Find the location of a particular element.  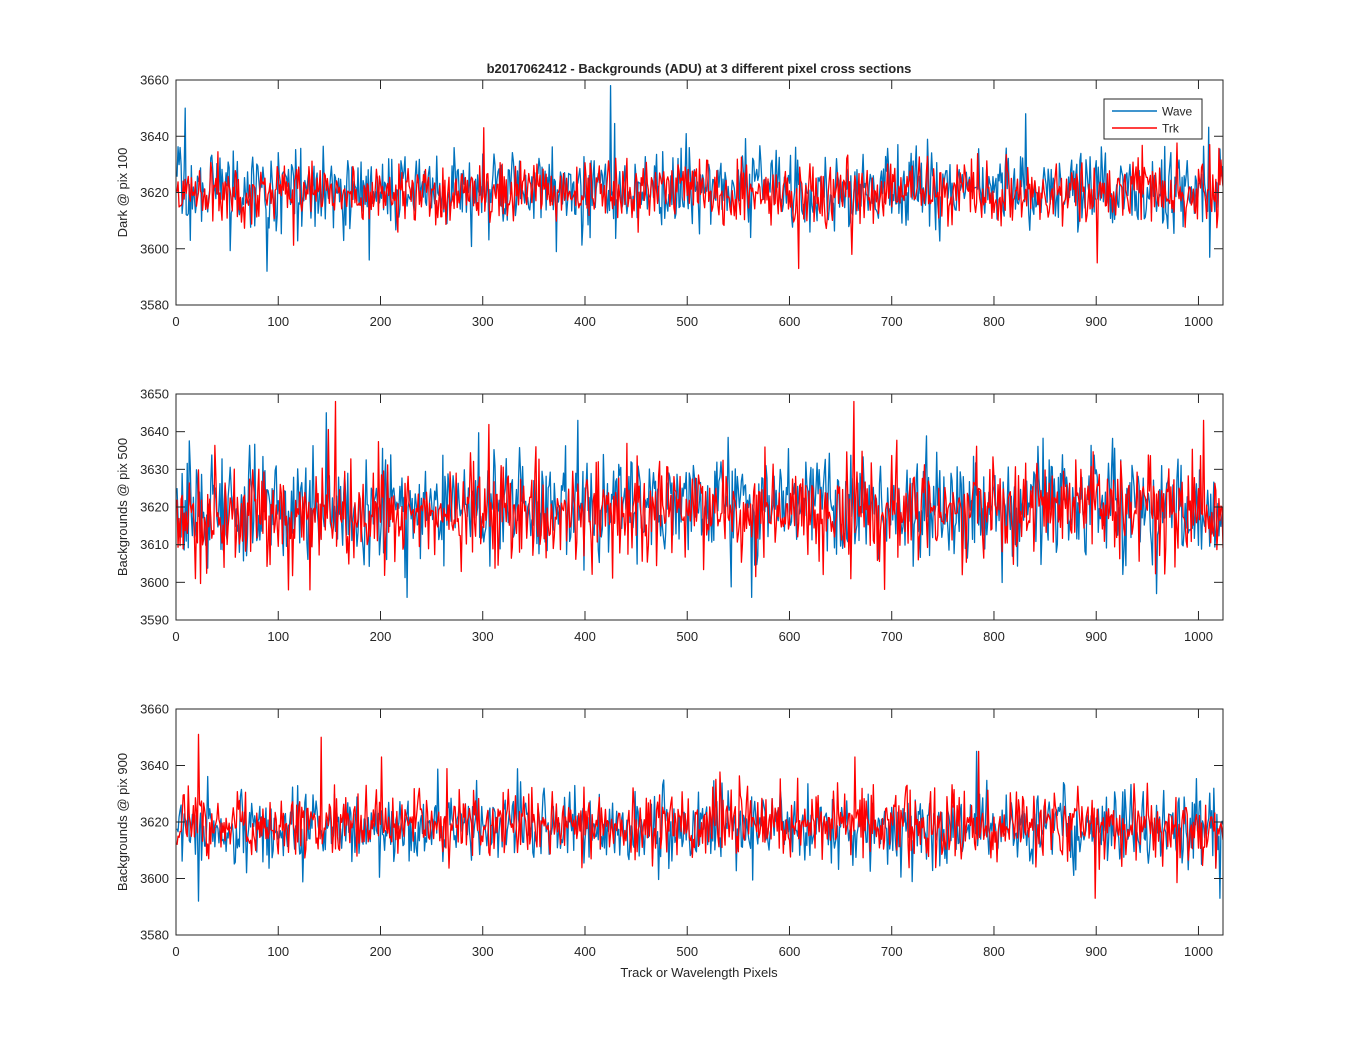

legend-box is located at coordinates (1153, 119).